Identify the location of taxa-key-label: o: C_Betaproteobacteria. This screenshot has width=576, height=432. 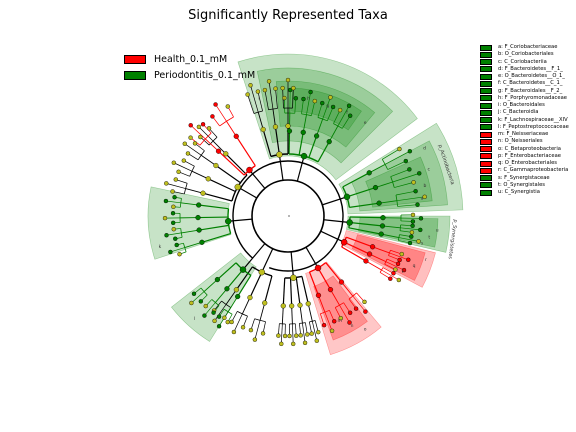
(529, 148).